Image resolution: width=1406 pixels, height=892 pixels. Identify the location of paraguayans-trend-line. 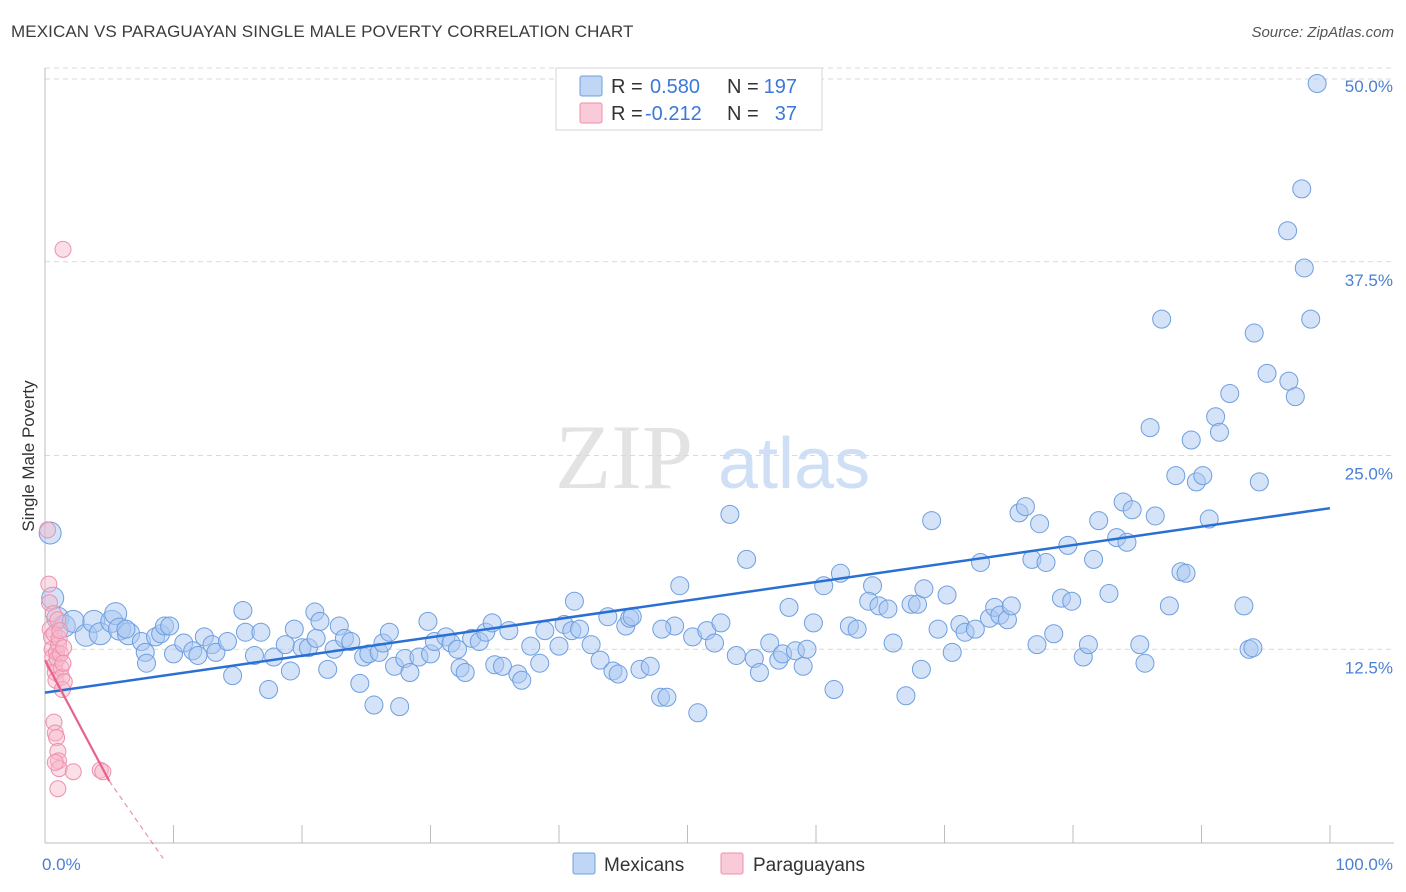
(77, 720).